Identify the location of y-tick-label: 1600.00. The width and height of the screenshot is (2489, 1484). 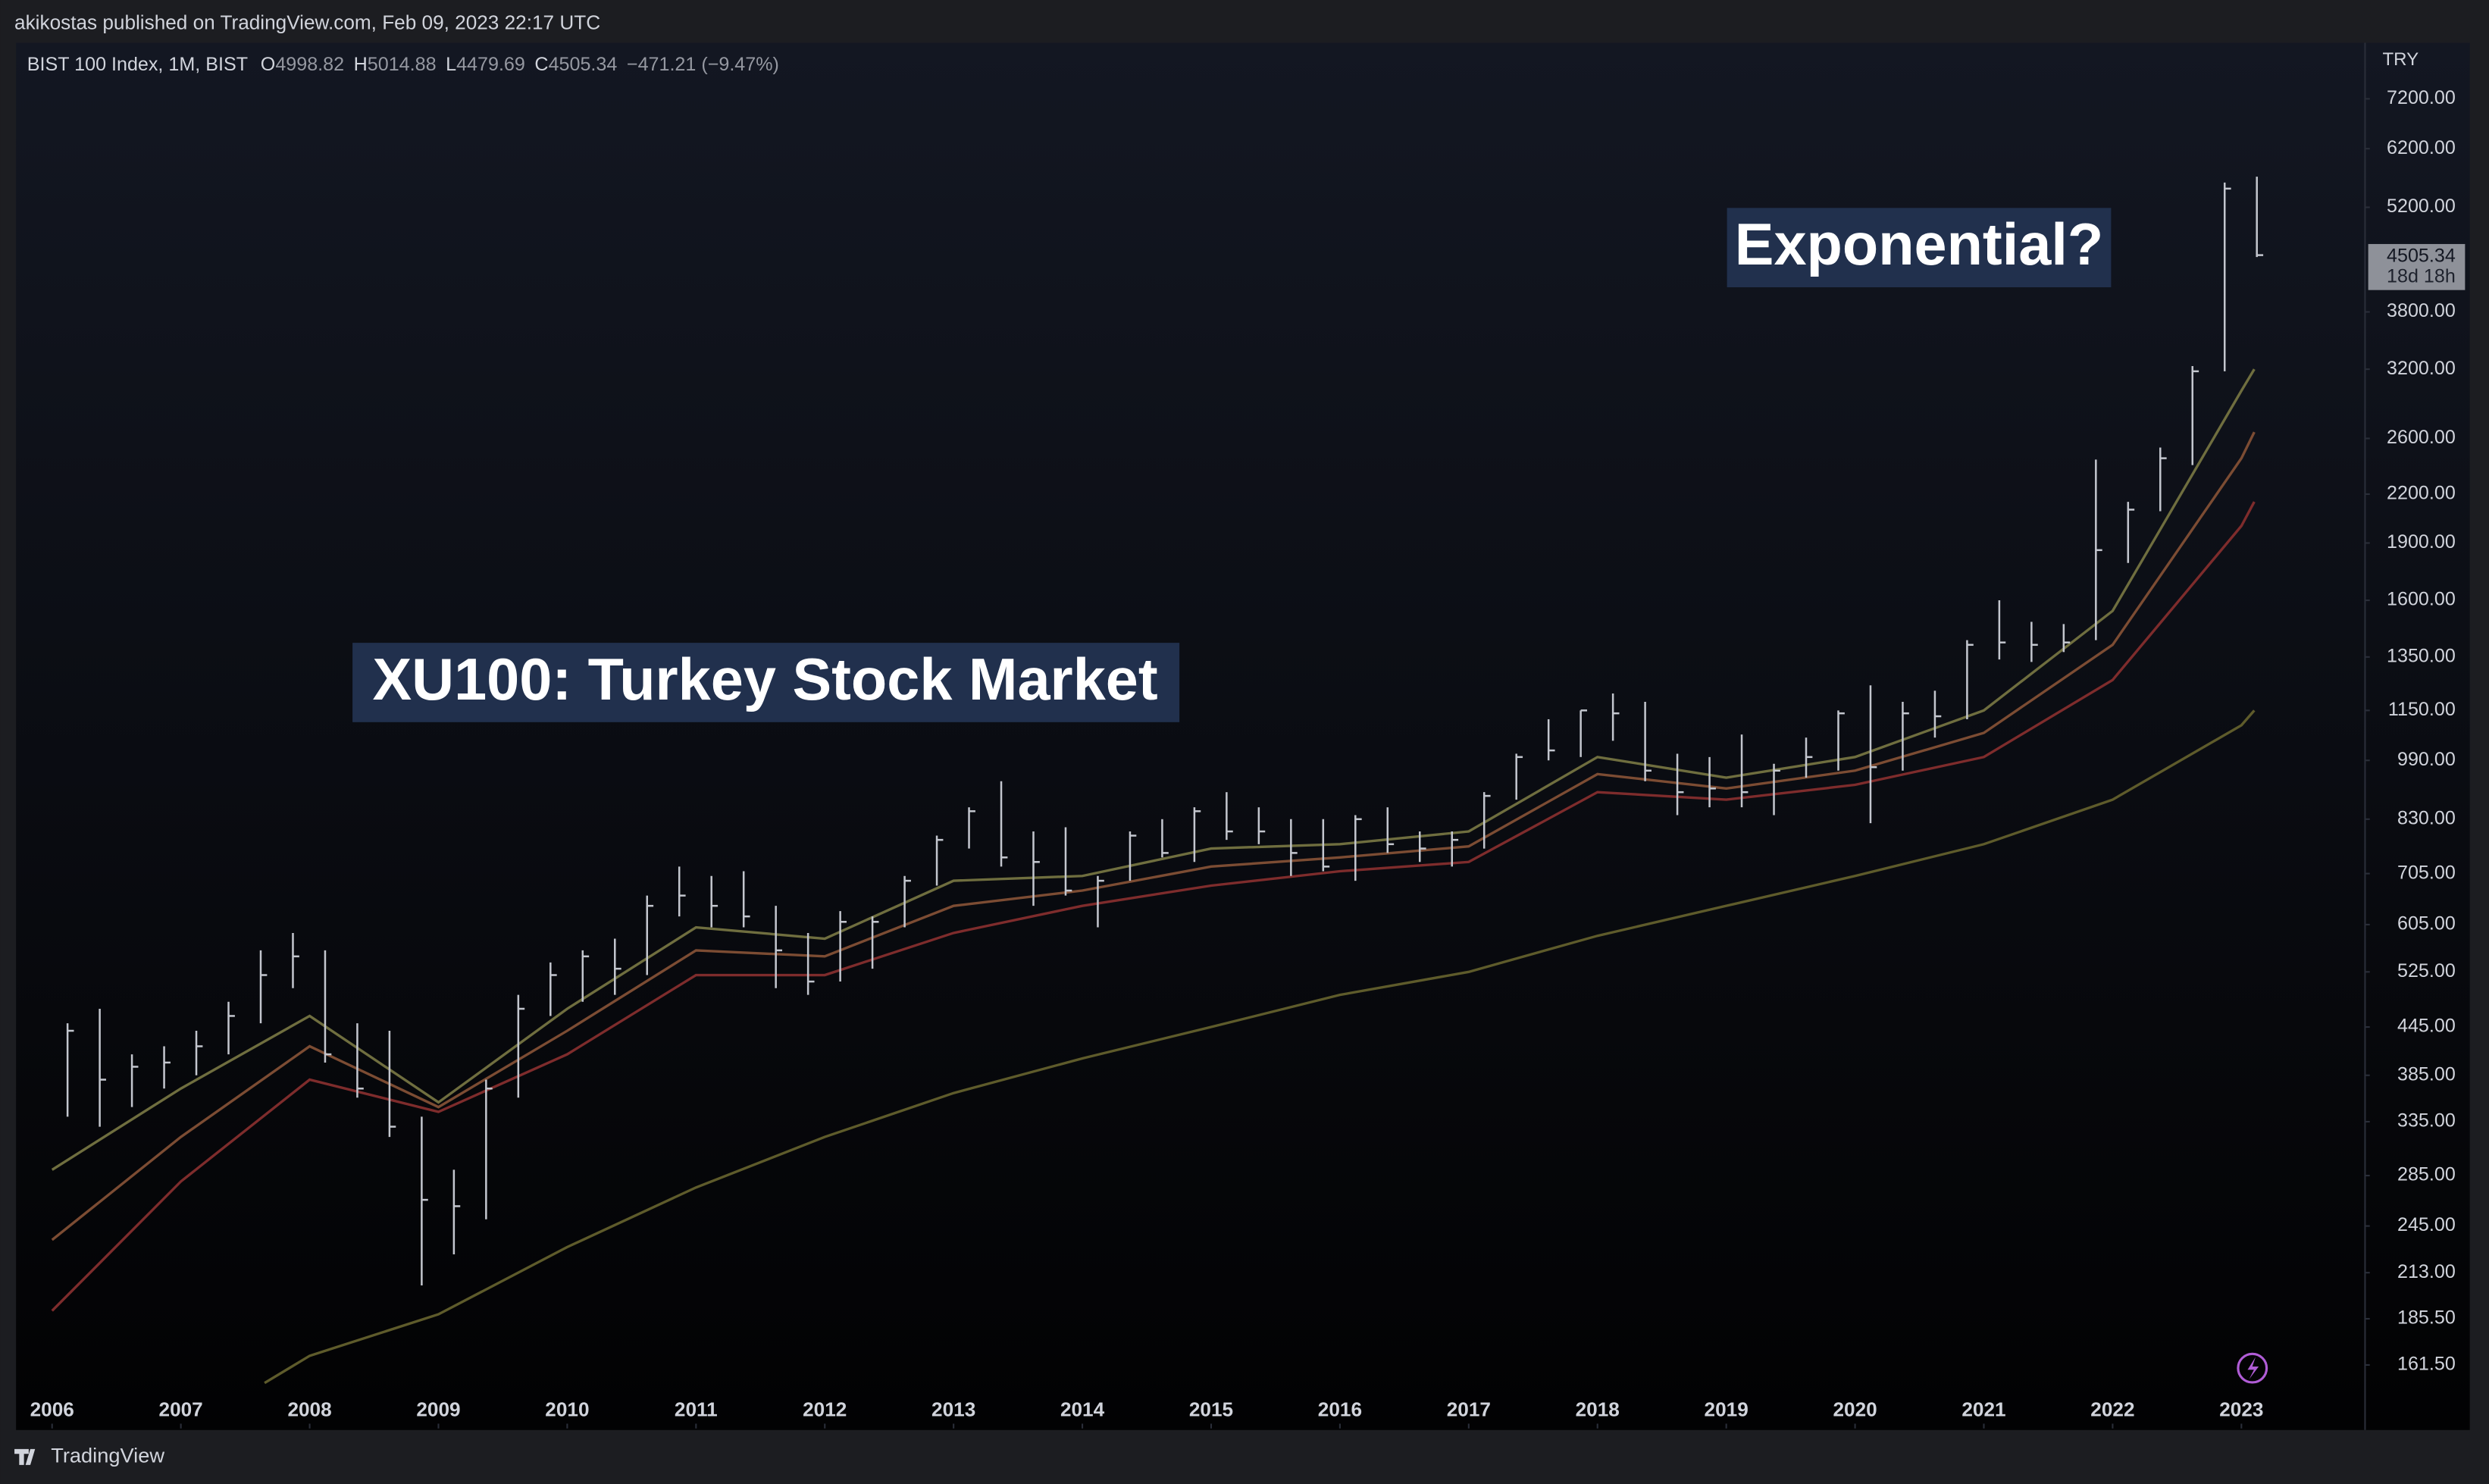
(2421, 599).